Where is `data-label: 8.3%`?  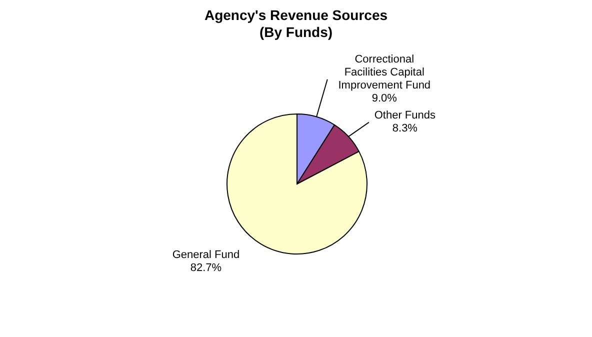 data-label: 8.3% is located at coordinates (405, 128).